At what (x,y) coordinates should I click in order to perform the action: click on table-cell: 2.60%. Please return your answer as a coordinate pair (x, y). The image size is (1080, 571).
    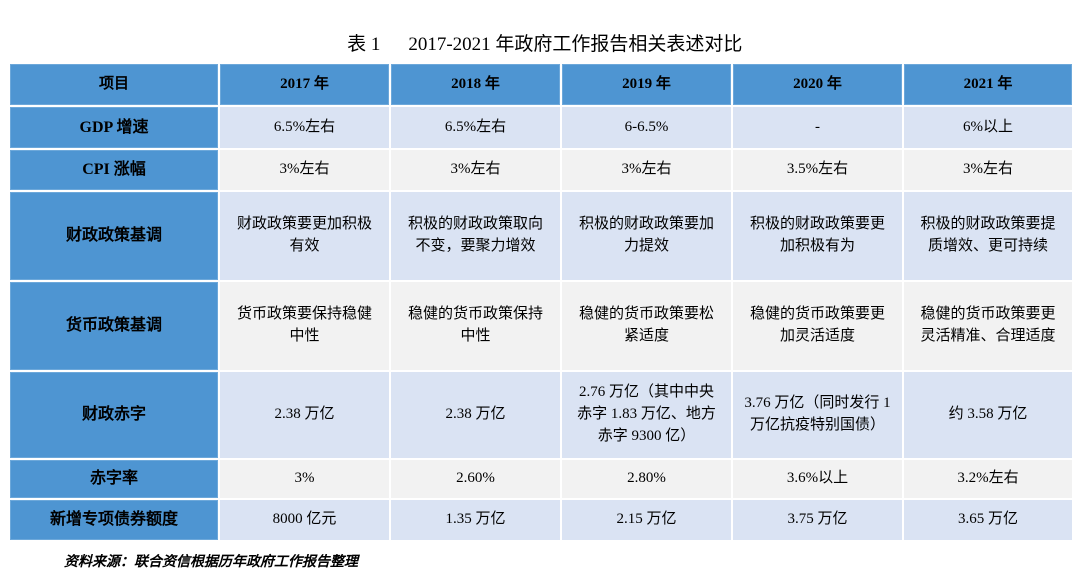
    Looking at the image, I should click on (475, 479).